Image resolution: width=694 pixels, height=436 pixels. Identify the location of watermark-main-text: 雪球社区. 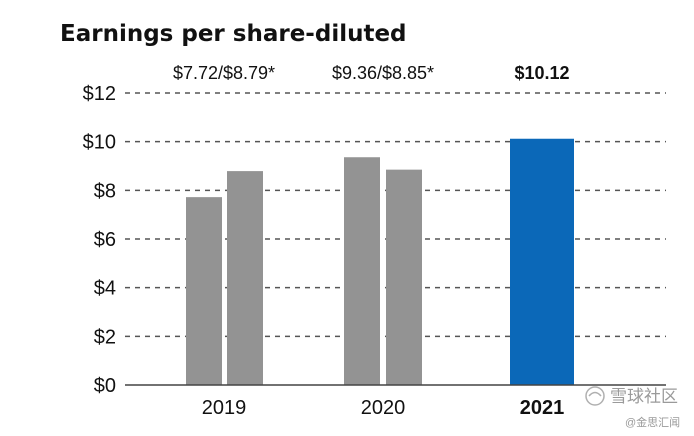
(644, 396).